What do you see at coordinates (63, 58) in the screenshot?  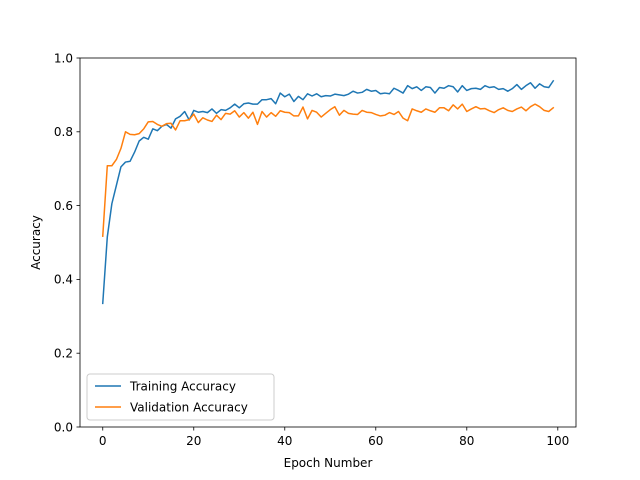 I see `y-tick-label: 1.0` at bounding box center [63, 58].